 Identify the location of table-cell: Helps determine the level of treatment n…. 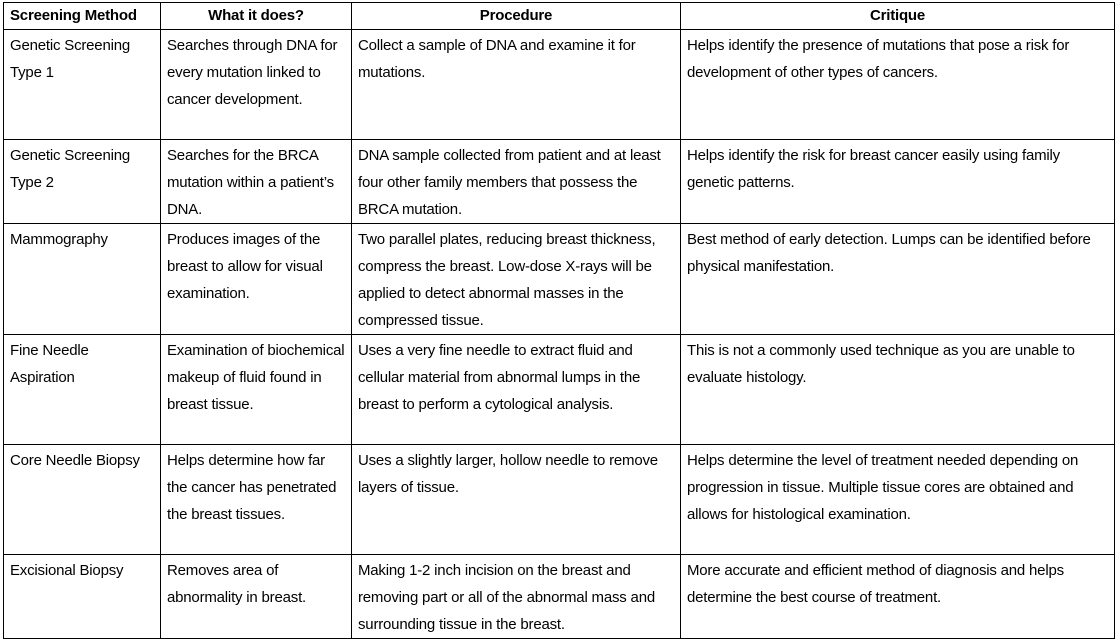
(897, 499).